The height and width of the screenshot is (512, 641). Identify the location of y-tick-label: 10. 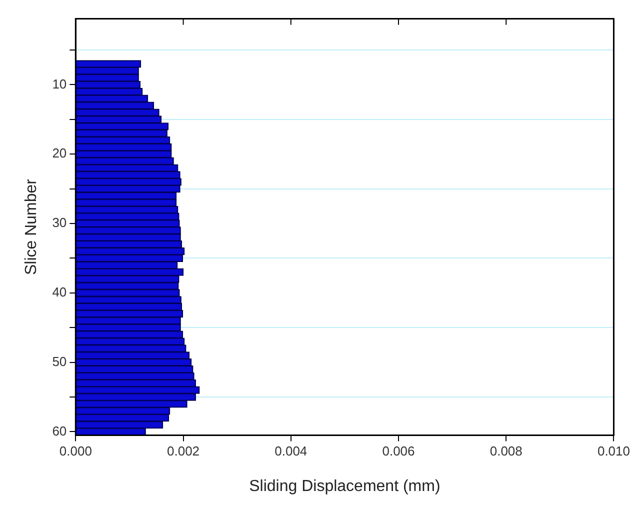
(59, 84).